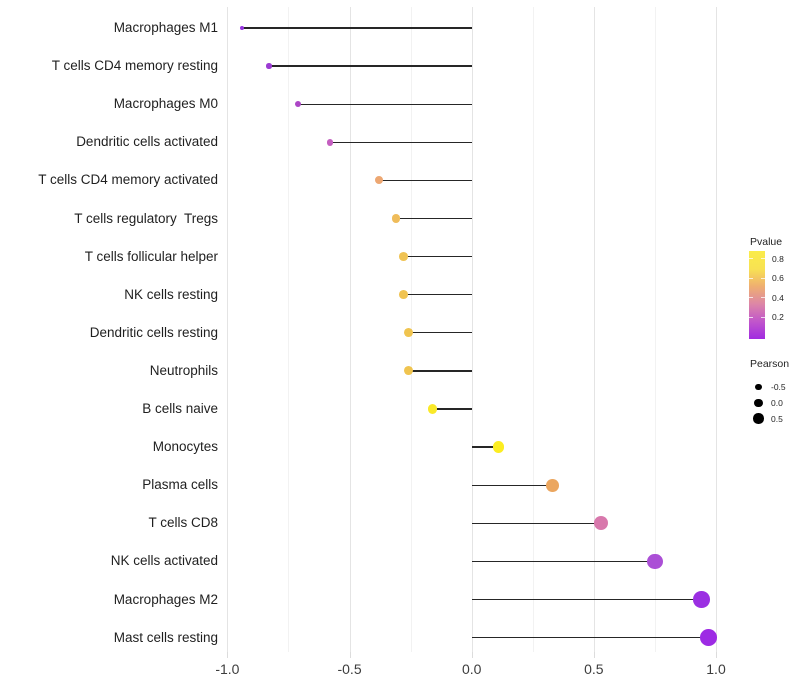 This screenshot has width=800, height=700. Describe the element at coordinates (778, 258) in the screenshot. I see `pvalue-tick-label: 0.8` at that location.